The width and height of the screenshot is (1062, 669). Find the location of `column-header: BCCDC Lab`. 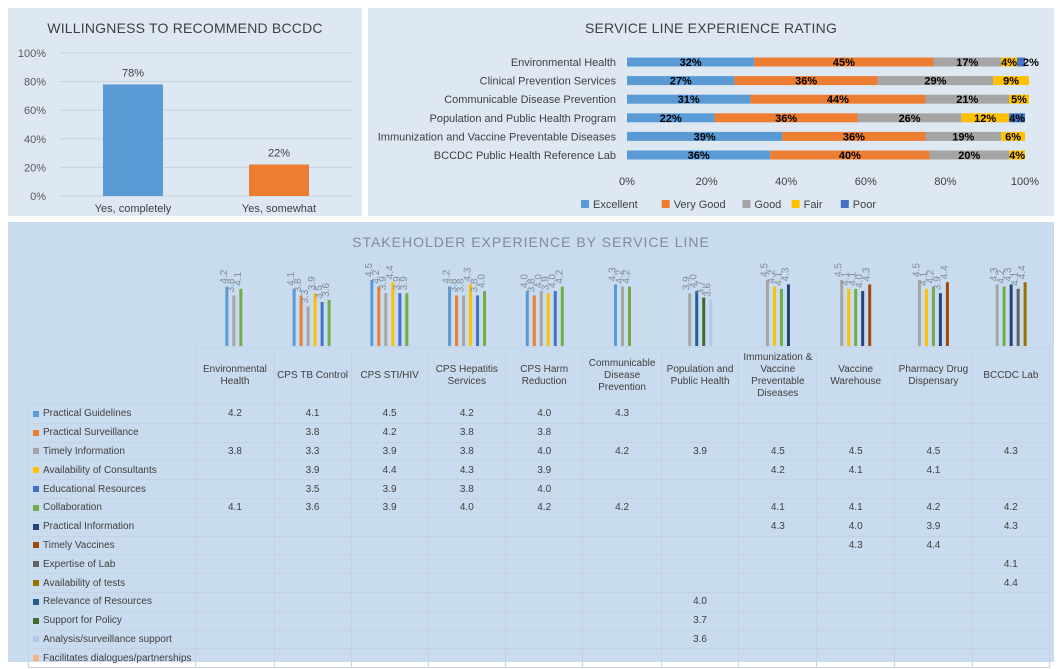

column-header: BCCDC Lab is located at coordinates (1011, 376).